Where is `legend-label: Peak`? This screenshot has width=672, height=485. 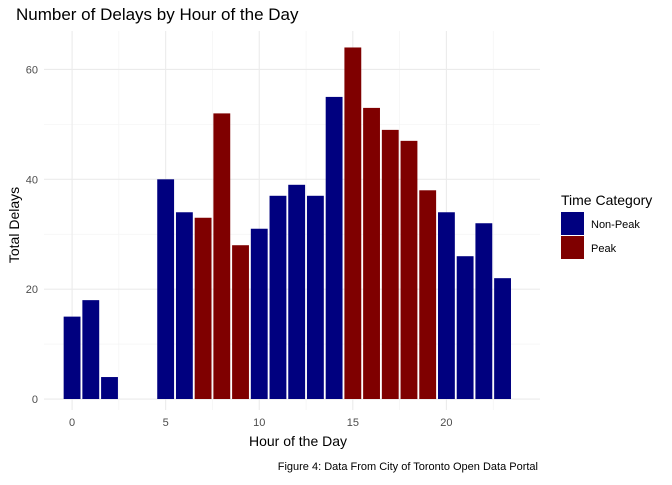
legend-label: Peak is located at coordinates (604, 249).